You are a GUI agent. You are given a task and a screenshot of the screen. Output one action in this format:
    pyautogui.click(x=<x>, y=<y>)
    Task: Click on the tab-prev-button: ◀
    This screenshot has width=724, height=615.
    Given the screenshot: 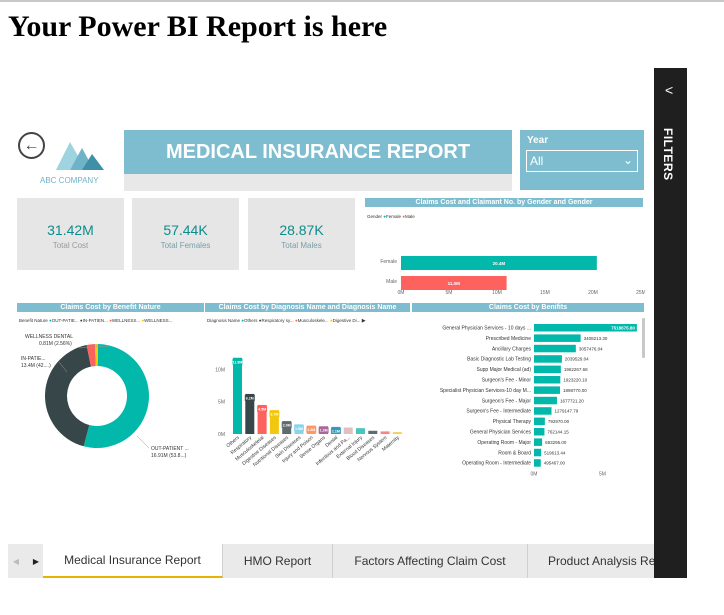 What is the action you would take?
    pyautogui.click(x=16, y=561)
    